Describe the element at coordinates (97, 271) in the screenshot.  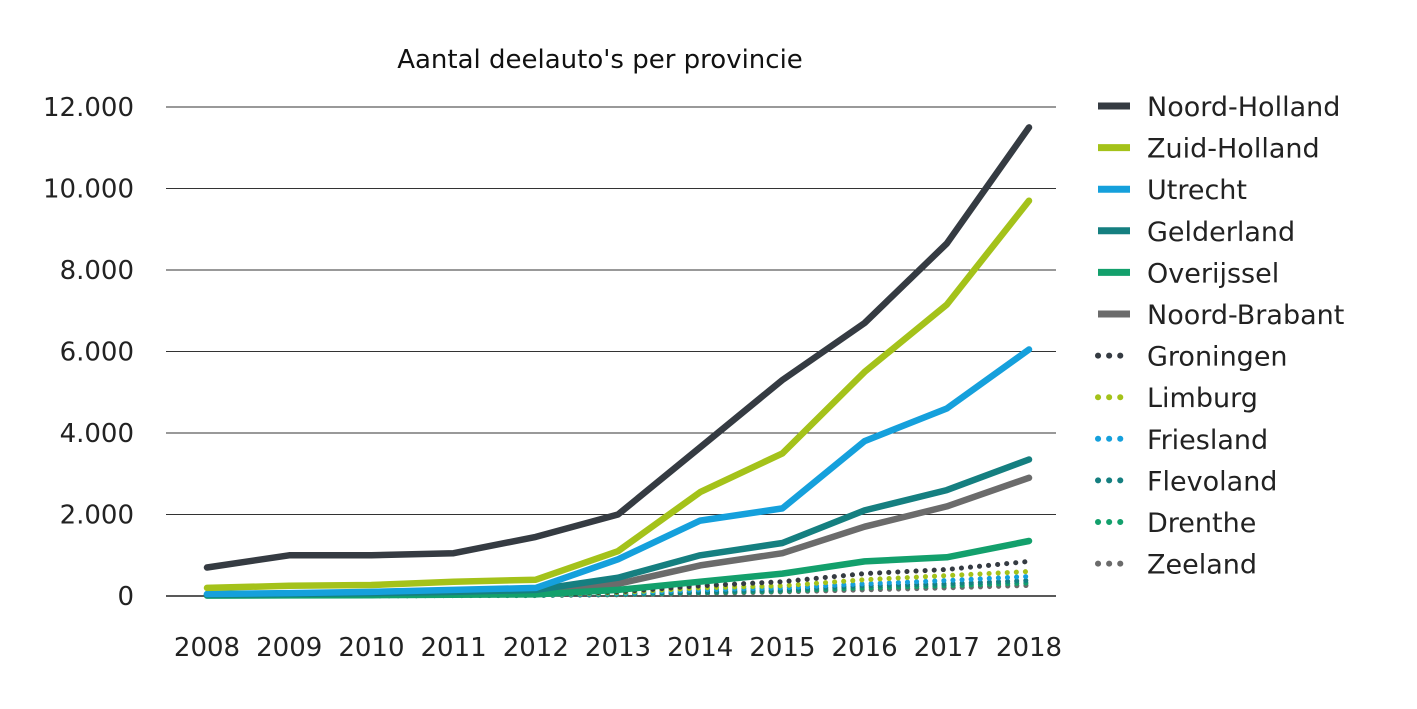
I see `y-tick-label: 8.000` at that location.